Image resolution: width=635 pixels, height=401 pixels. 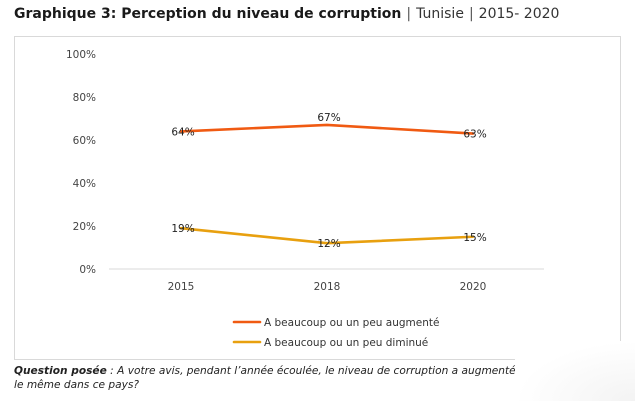 What do you see at coordinates (327, 287) in the screenshot?
I see `x-tick-label: 2018` at bounding box center [327, 287].